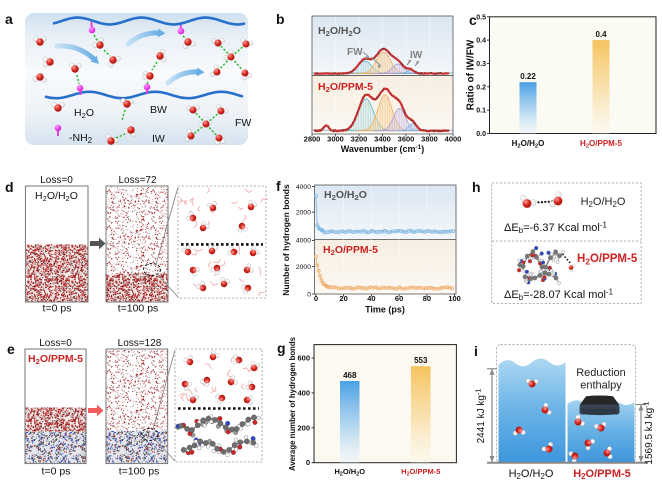  What do you see at coordinates (303, 427) in the screenshot?
I see `svg-text: 200` at bounding box center [303, 427].